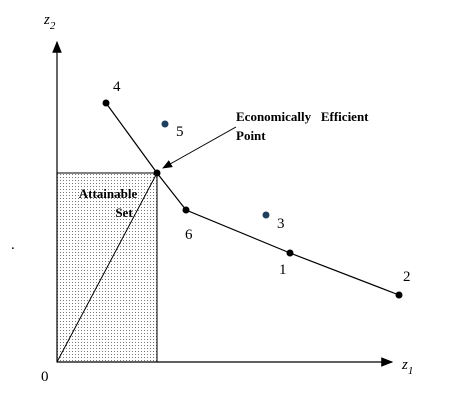  Describe the element at coordinates (107, 267) in the screenshot. I see `ray` at that location.